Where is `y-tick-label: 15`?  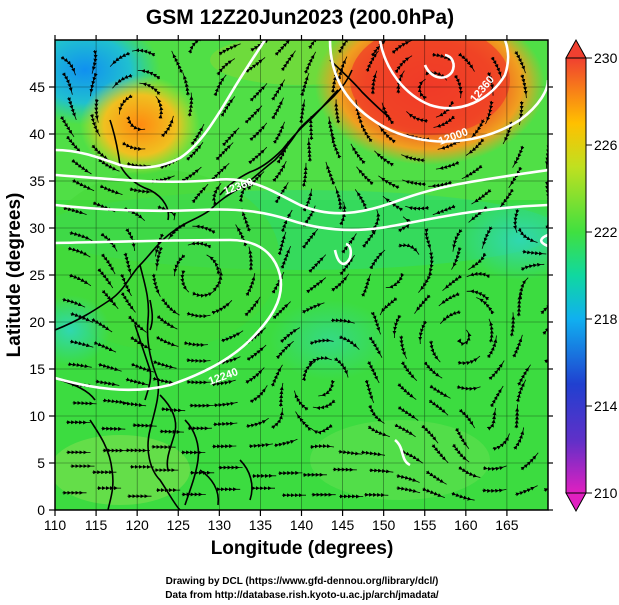
y-tick-label: 15 is located at coordinates (37, 369).